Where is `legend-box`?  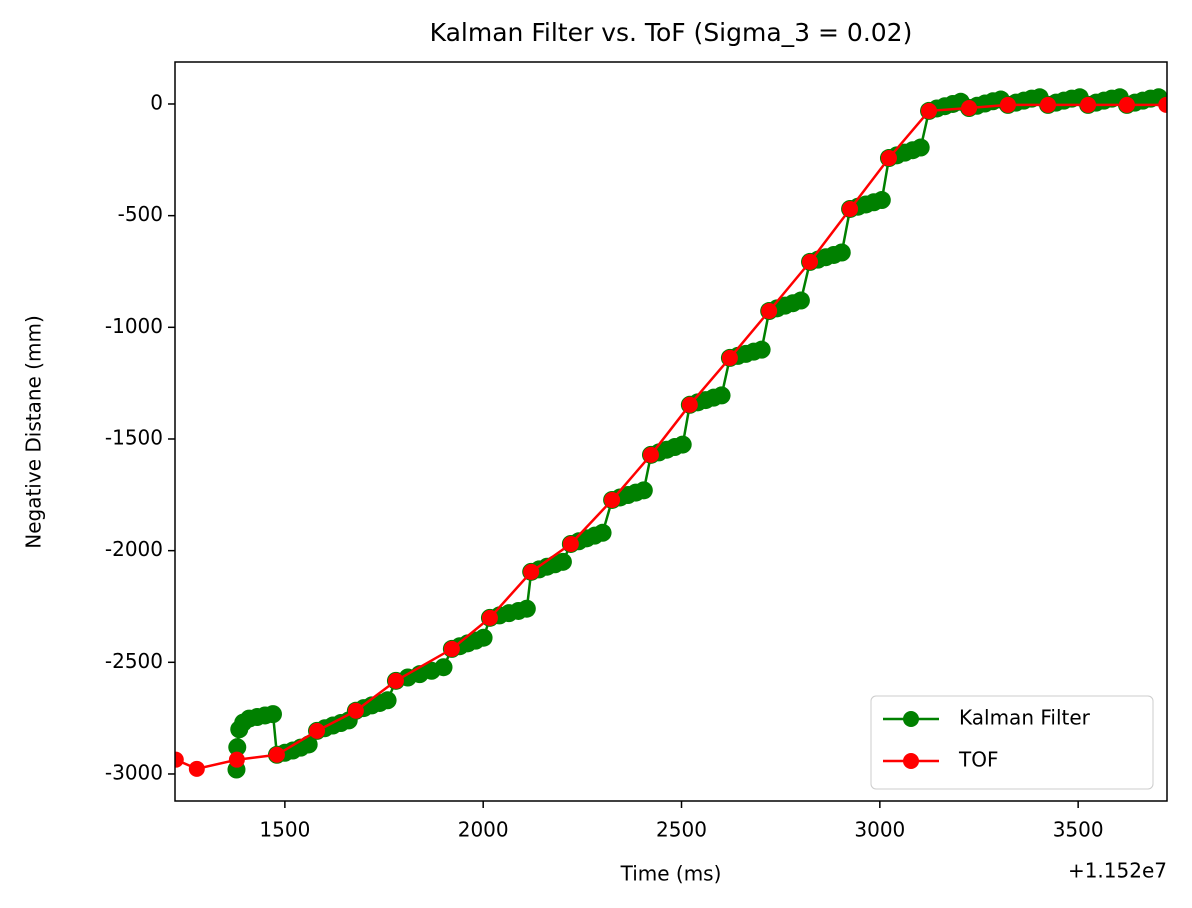
legend-box is located at coordinates (1012, 742).